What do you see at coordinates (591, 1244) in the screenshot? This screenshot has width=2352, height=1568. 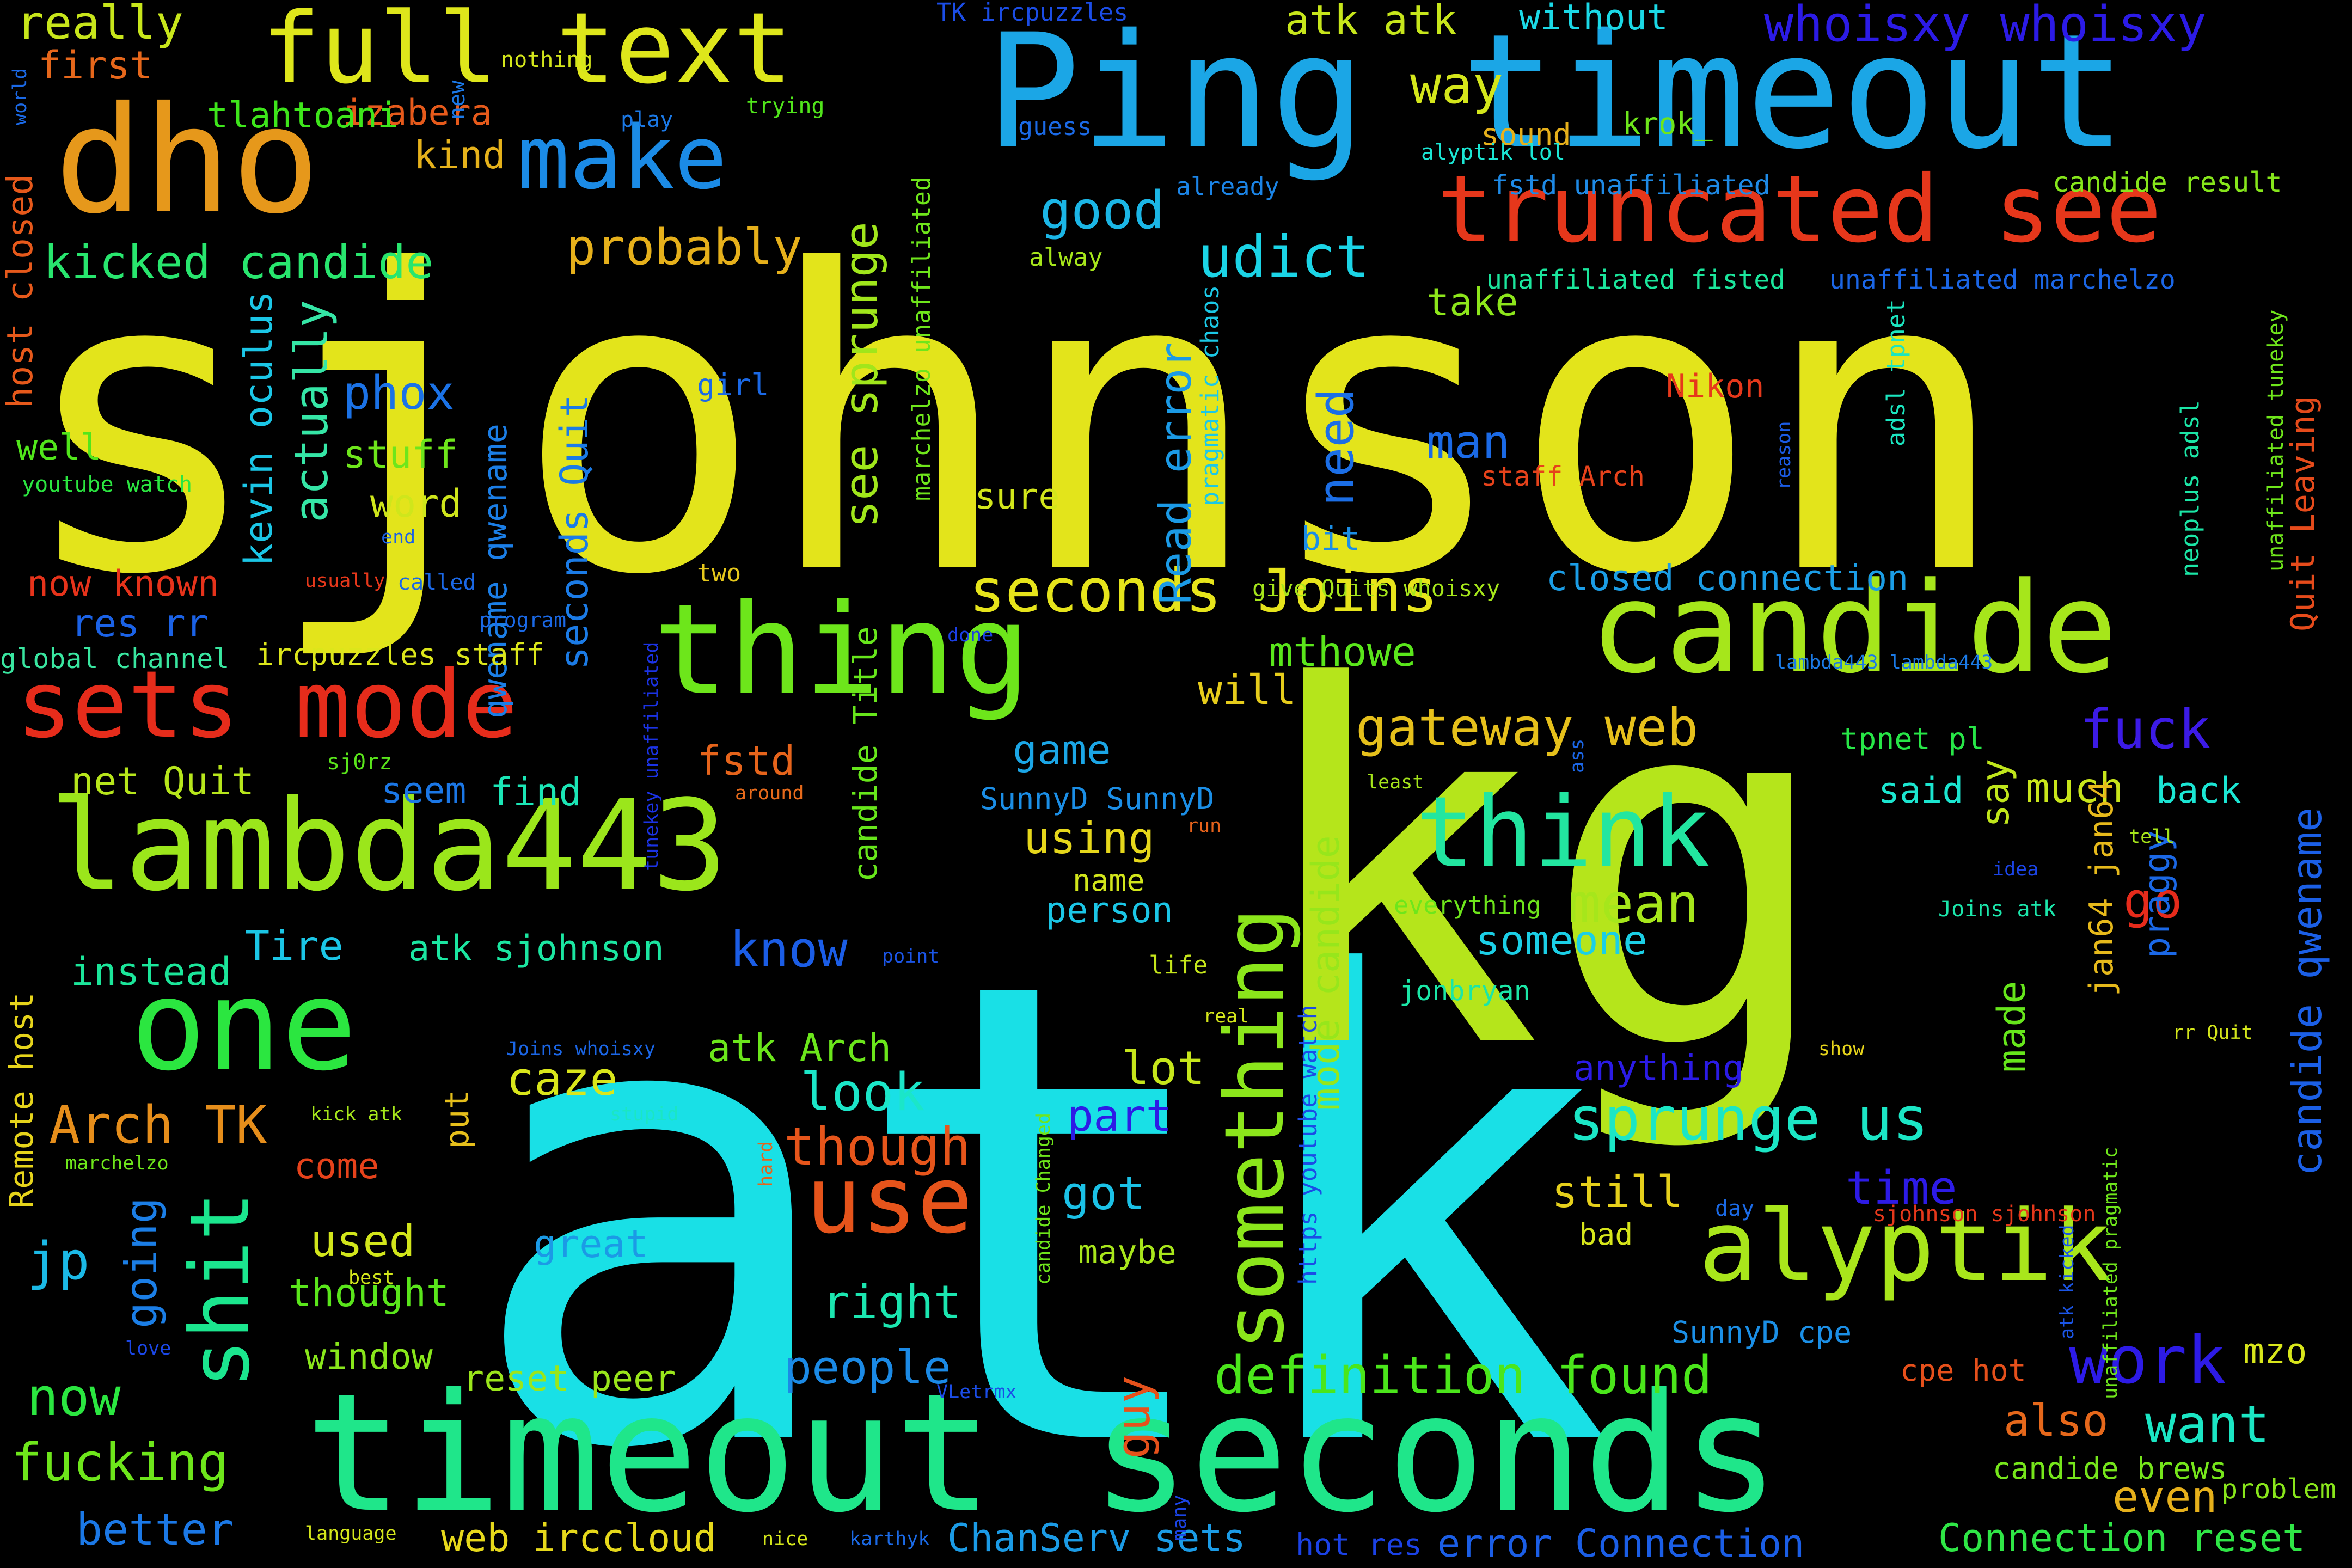 I see `word-cloud-item: great` at bounding box center [591, 1244].